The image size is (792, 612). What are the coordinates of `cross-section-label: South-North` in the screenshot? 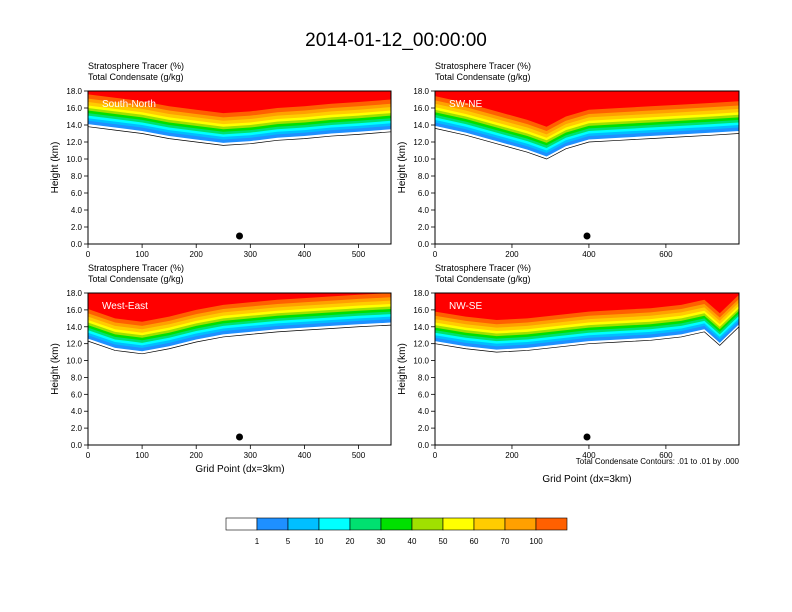 It's located at (129, 104).